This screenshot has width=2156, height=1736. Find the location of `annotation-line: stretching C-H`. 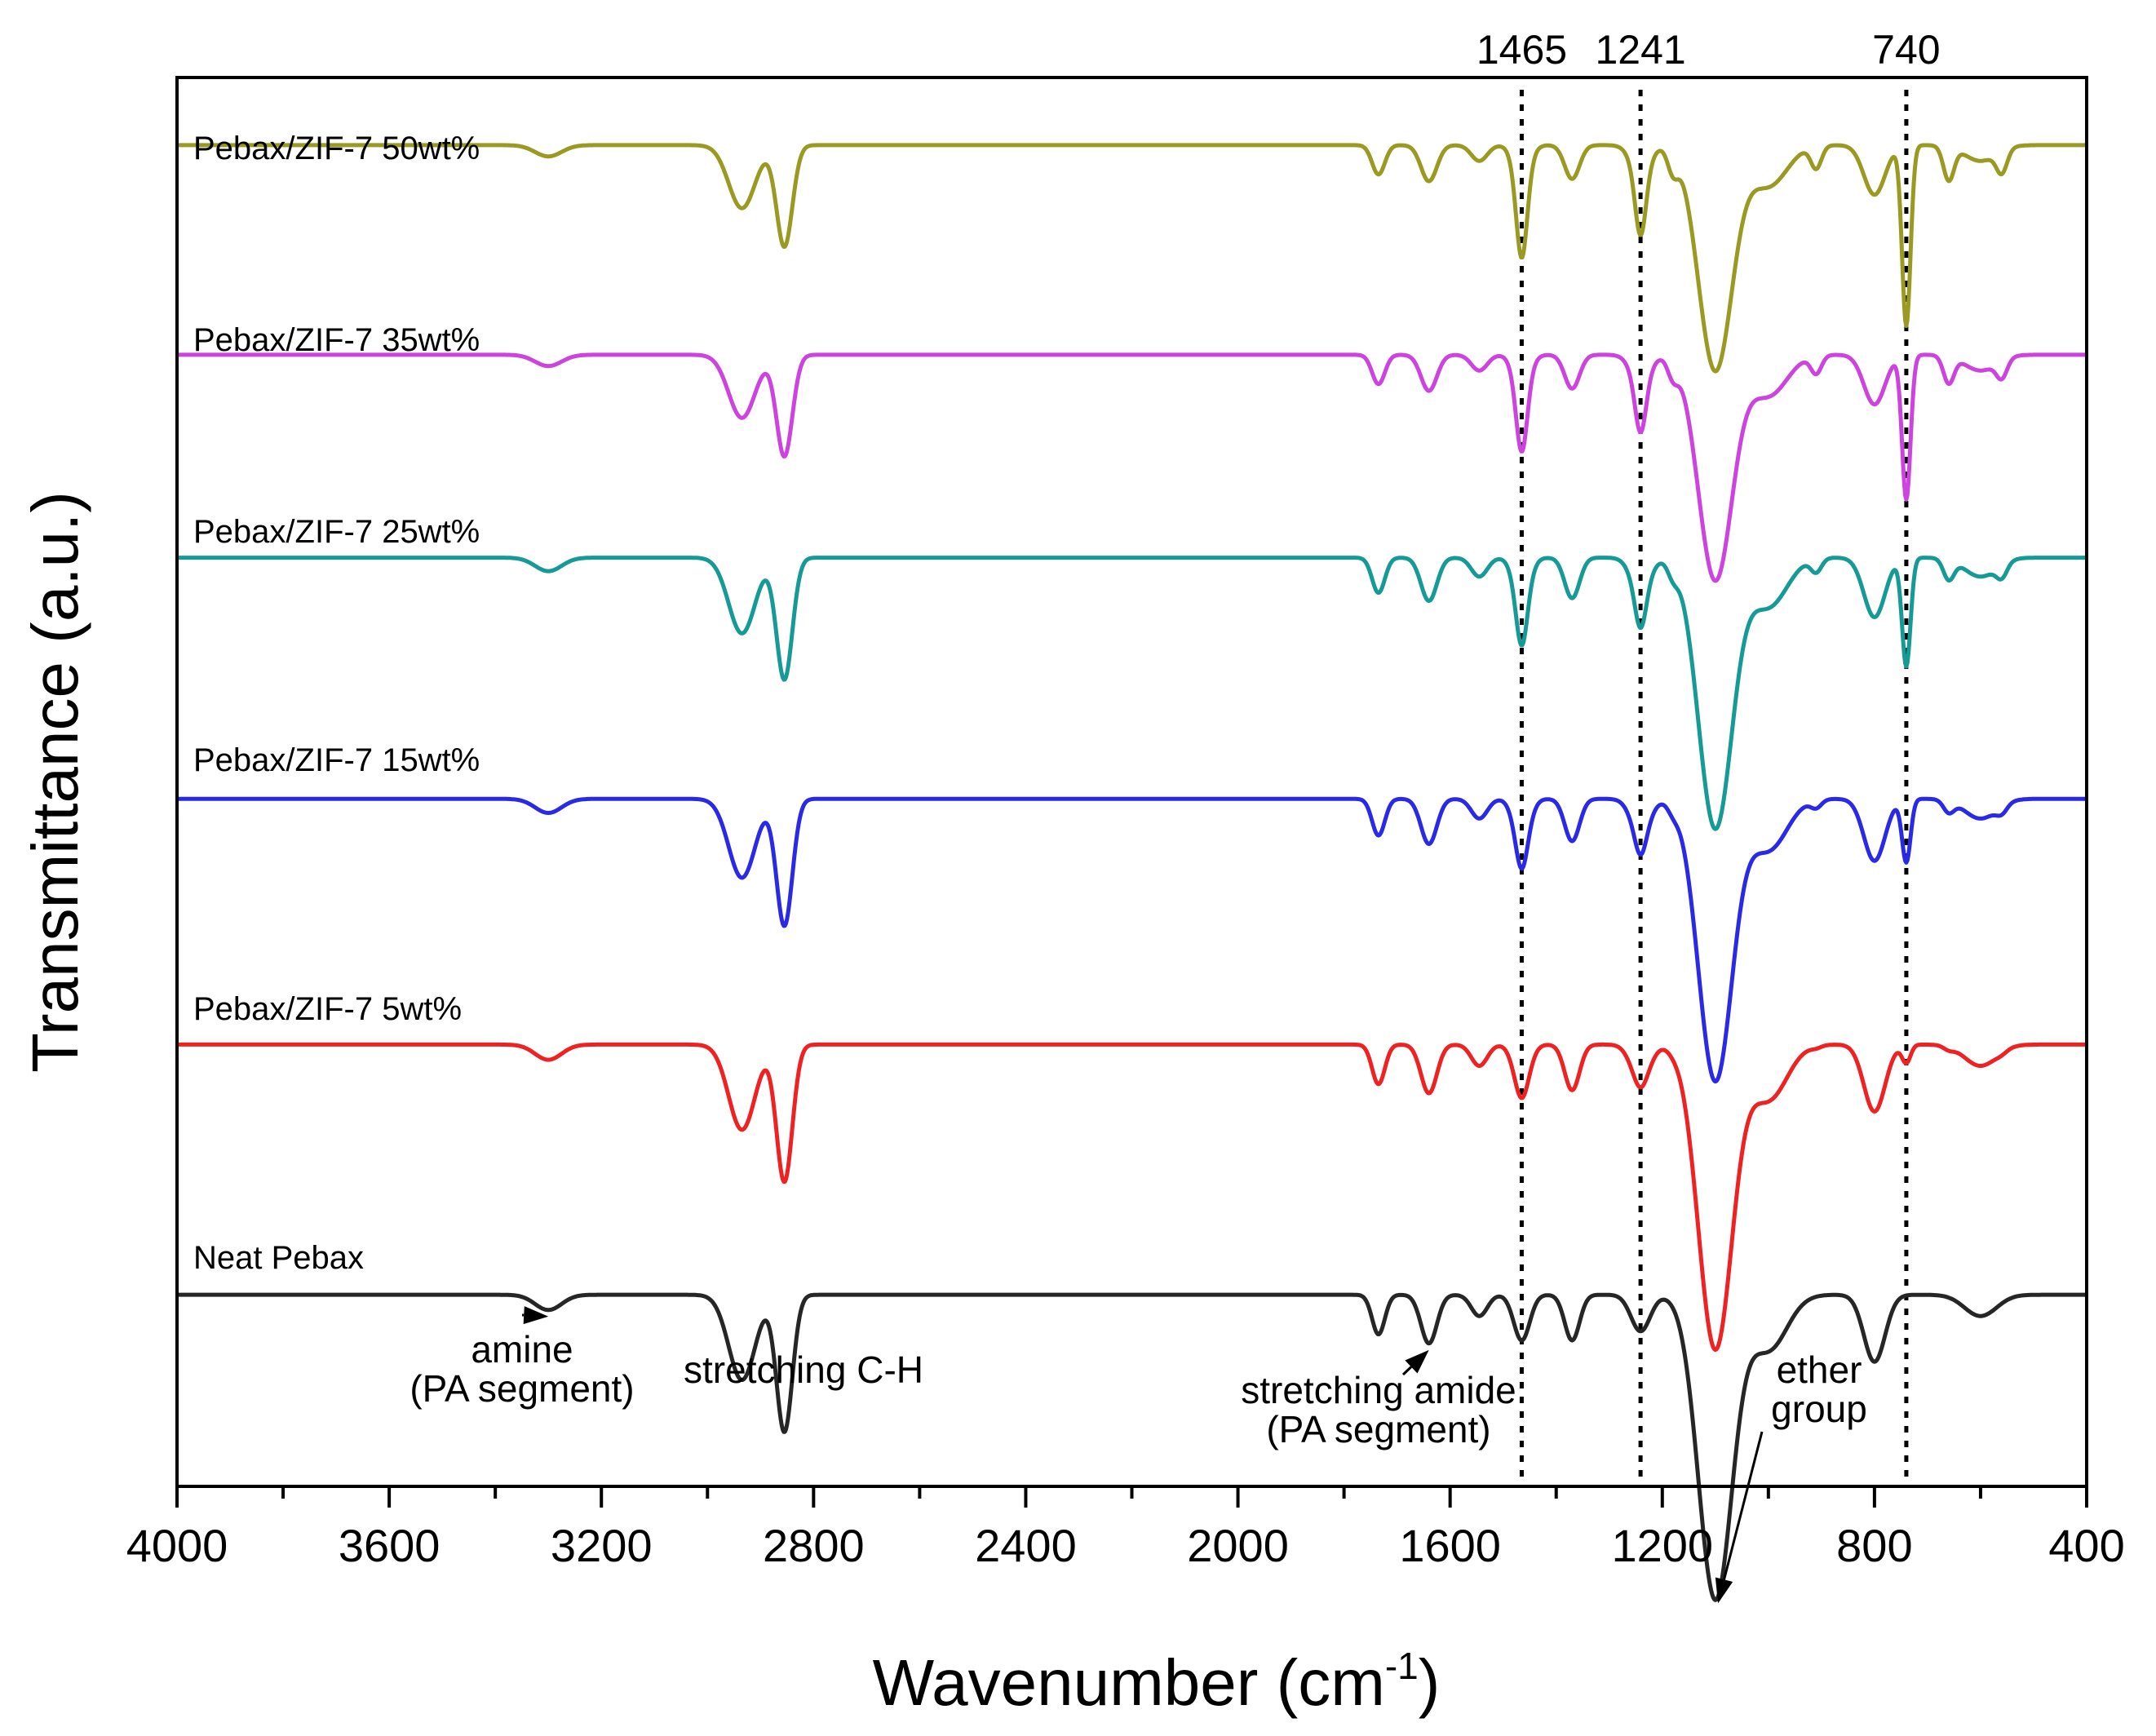

annotation-line: stretching C-H is located at coordinates (803, 1369).